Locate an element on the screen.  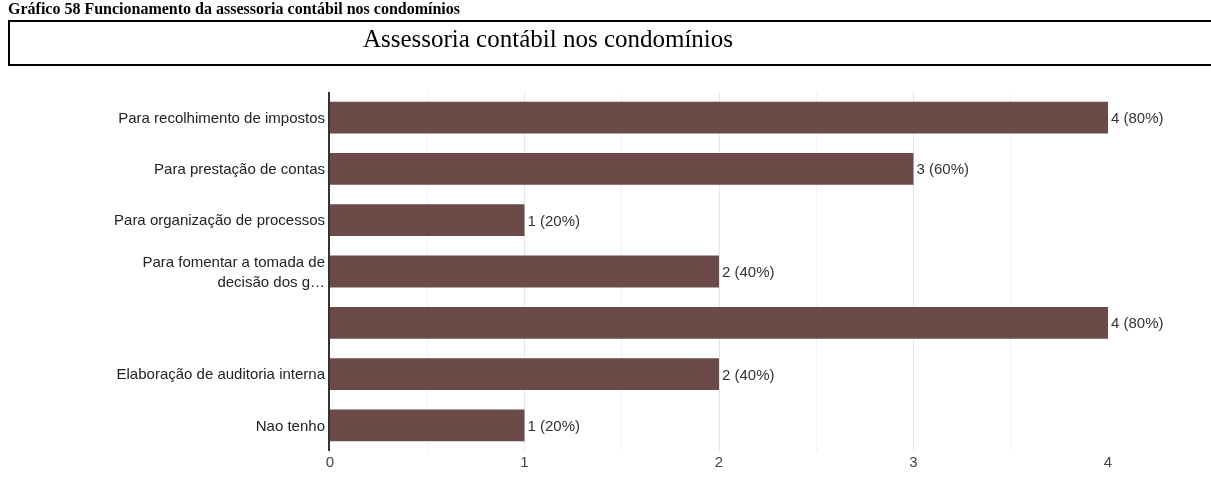
y-tick-label: Elaboração de auditoria interna is located at coordinates (221, 374).